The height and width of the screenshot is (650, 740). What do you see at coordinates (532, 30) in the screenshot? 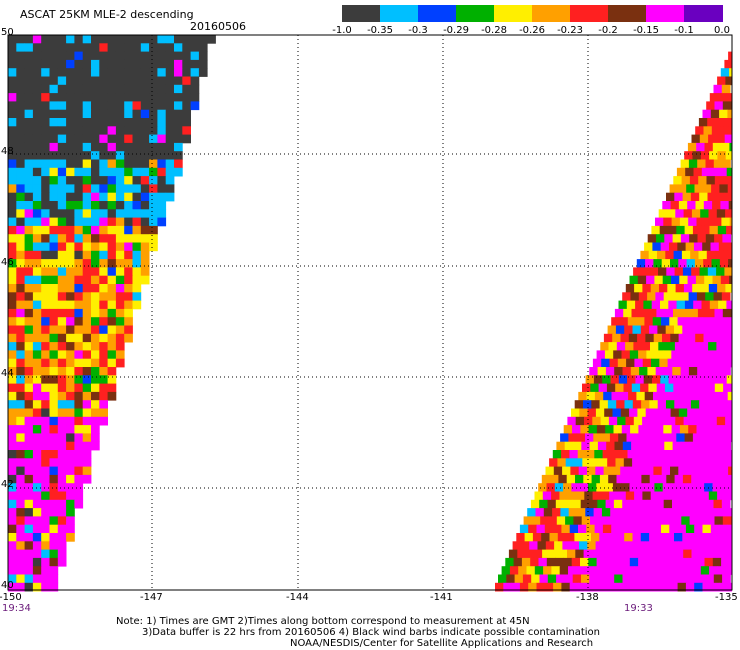
I see `colorbar-label: -0.26` at bounding box center [532, 30].